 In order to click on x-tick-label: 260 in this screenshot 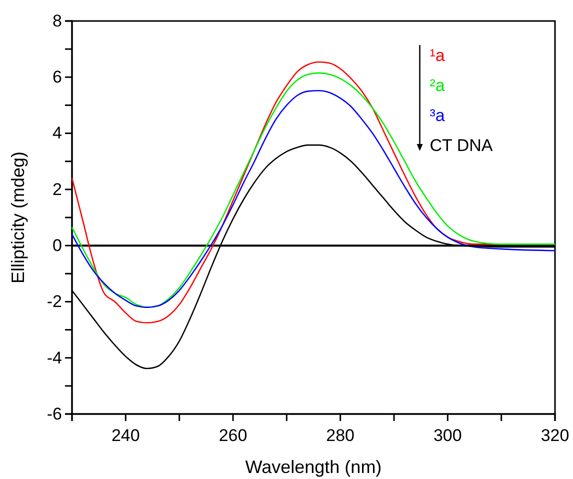, I will do `click(233, 435)`.